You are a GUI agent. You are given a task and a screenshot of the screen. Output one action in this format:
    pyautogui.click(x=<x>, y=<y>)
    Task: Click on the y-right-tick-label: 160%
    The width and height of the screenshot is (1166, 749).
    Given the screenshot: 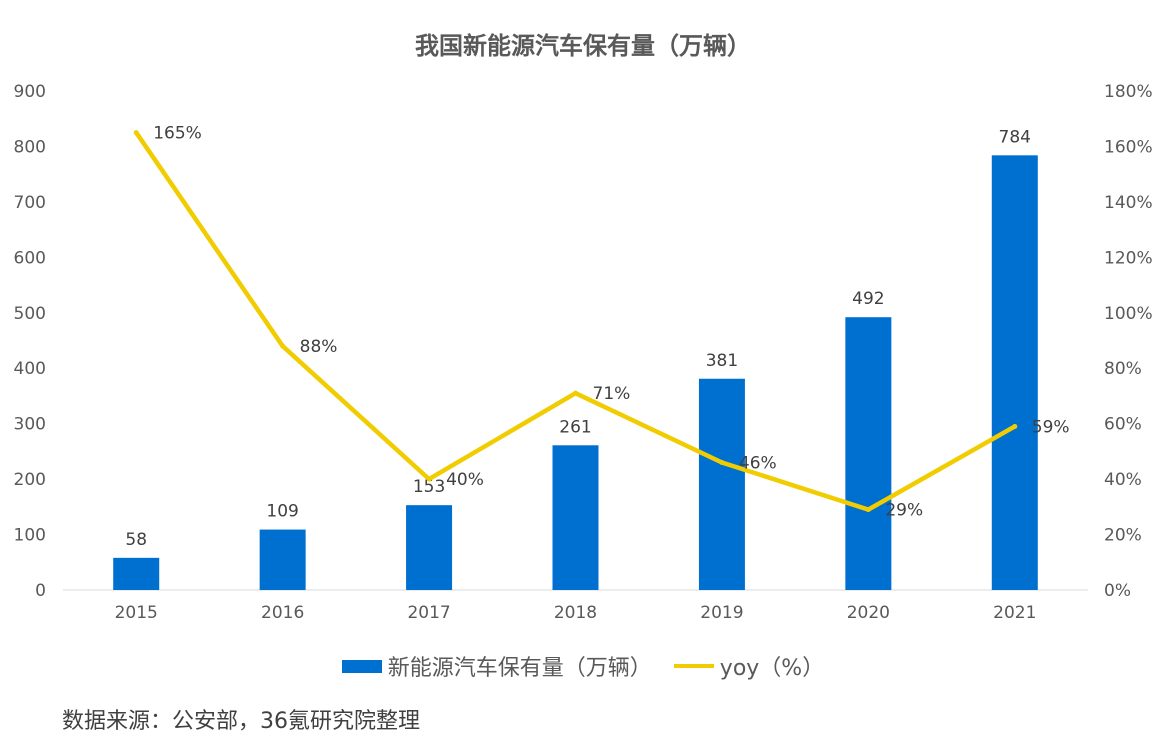 What is the action you would take?
    pyautogui.click(x=1128, y=147)
    